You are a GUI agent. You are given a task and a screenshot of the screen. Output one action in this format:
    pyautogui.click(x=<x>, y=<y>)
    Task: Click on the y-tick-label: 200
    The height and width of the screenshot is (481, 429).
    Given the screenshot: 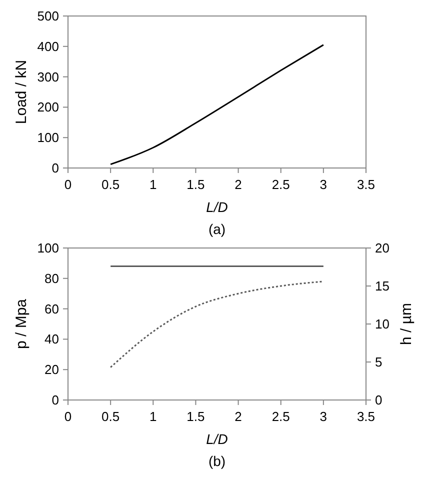 What is the action you would take?
    pyautogui.click(x=48, y=107)
    